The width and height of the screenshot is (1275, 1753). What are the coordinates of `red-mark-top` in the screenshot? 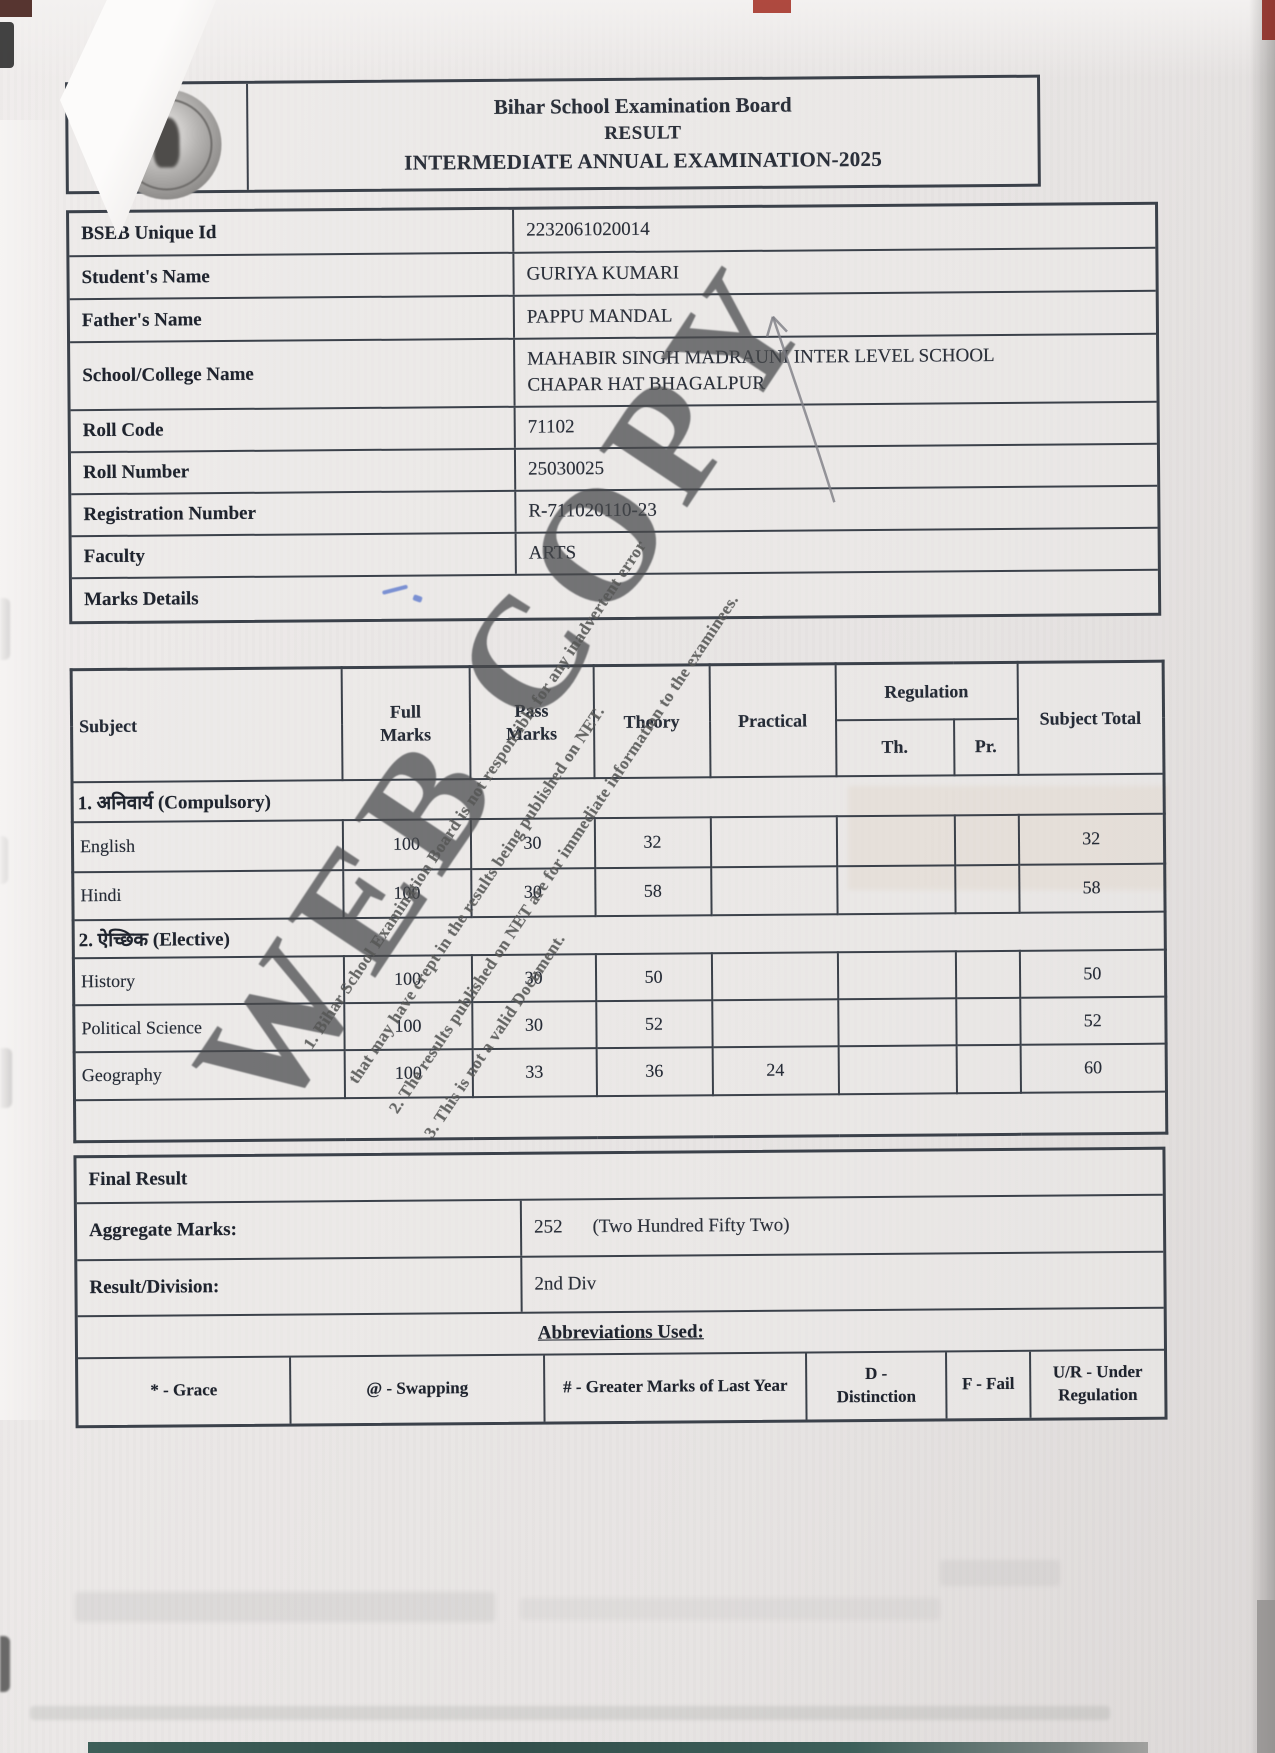 It's located at (772, 6).